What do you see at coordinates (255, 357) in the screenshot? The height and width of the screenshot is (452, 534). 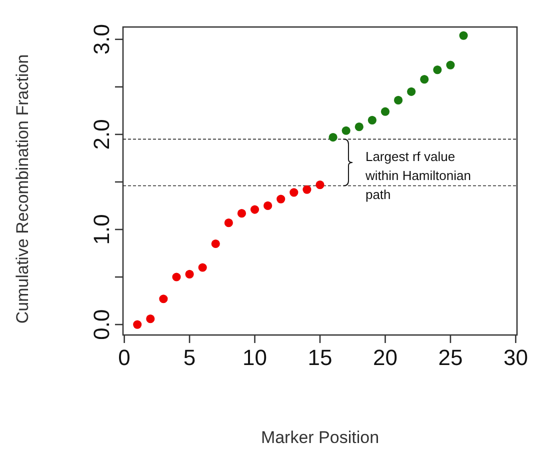 I see `x-tick-label: 10` at bounding box center [255, 357].